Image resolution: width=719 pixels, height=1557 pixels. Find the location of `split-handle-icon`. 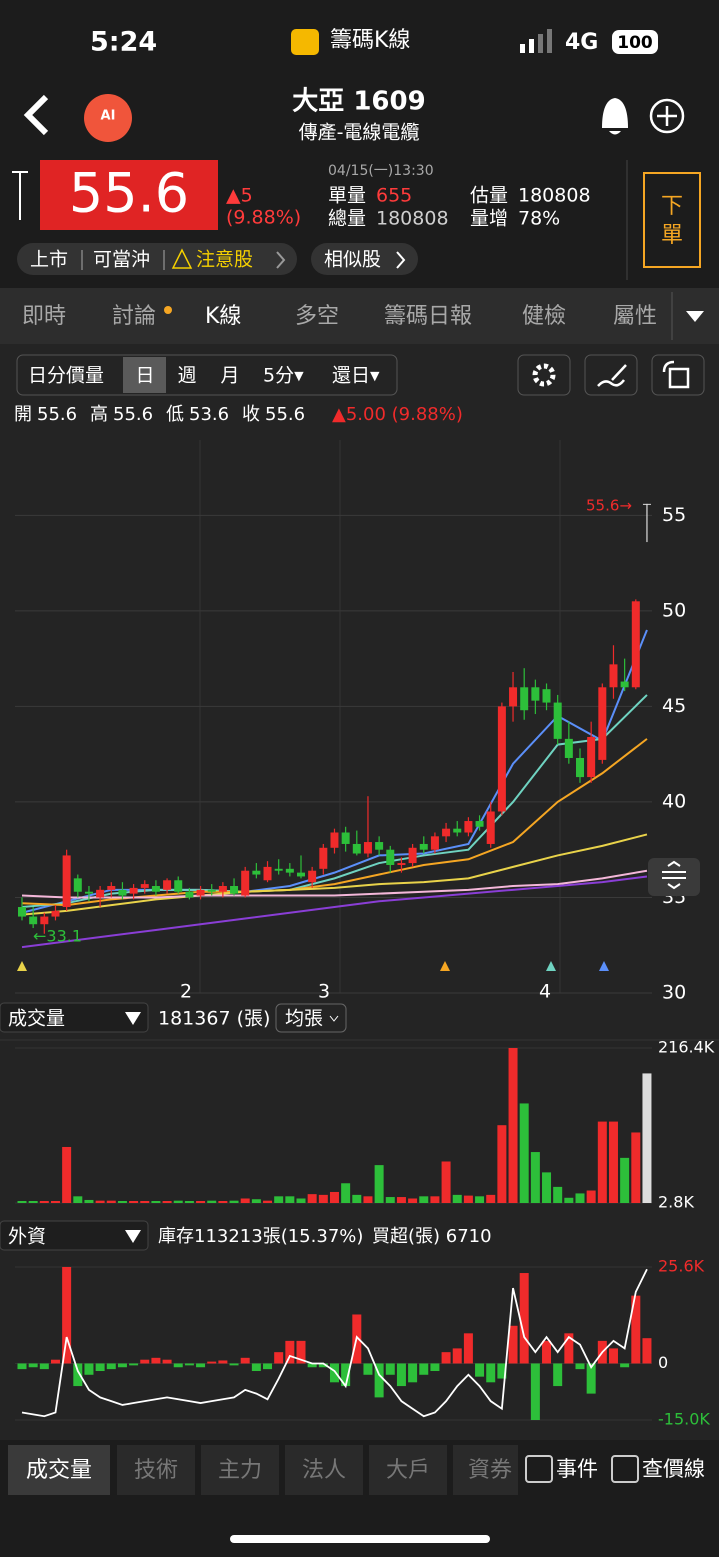

split-handle-icon is located at coordinates (674, 875).